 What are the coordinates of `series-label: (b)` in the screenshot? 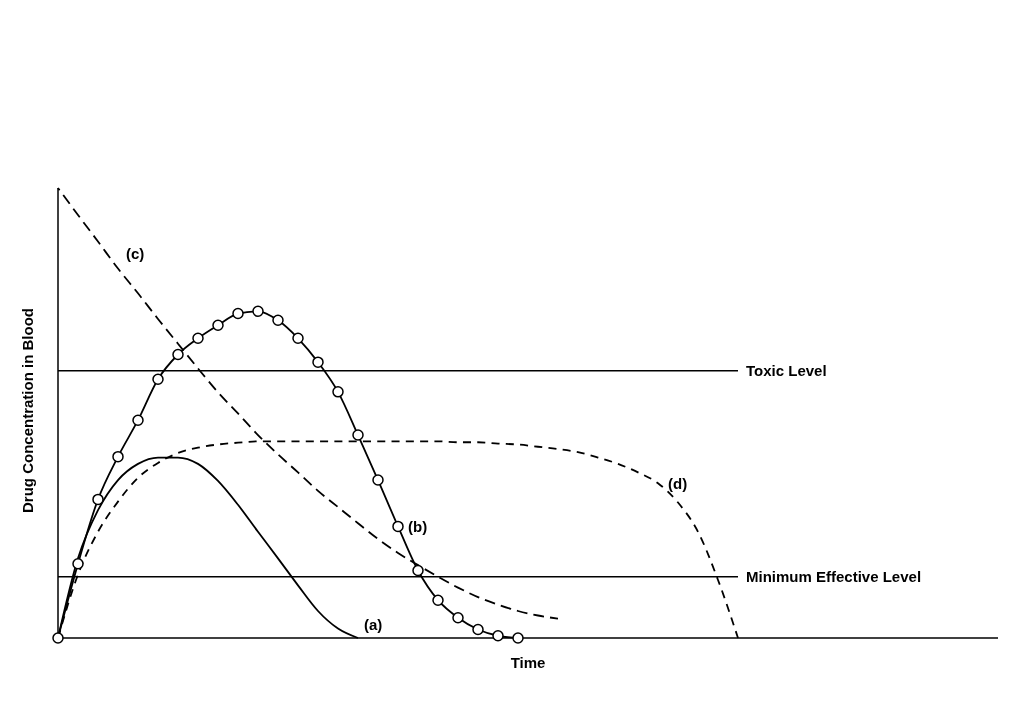 It's located at (418, 527).